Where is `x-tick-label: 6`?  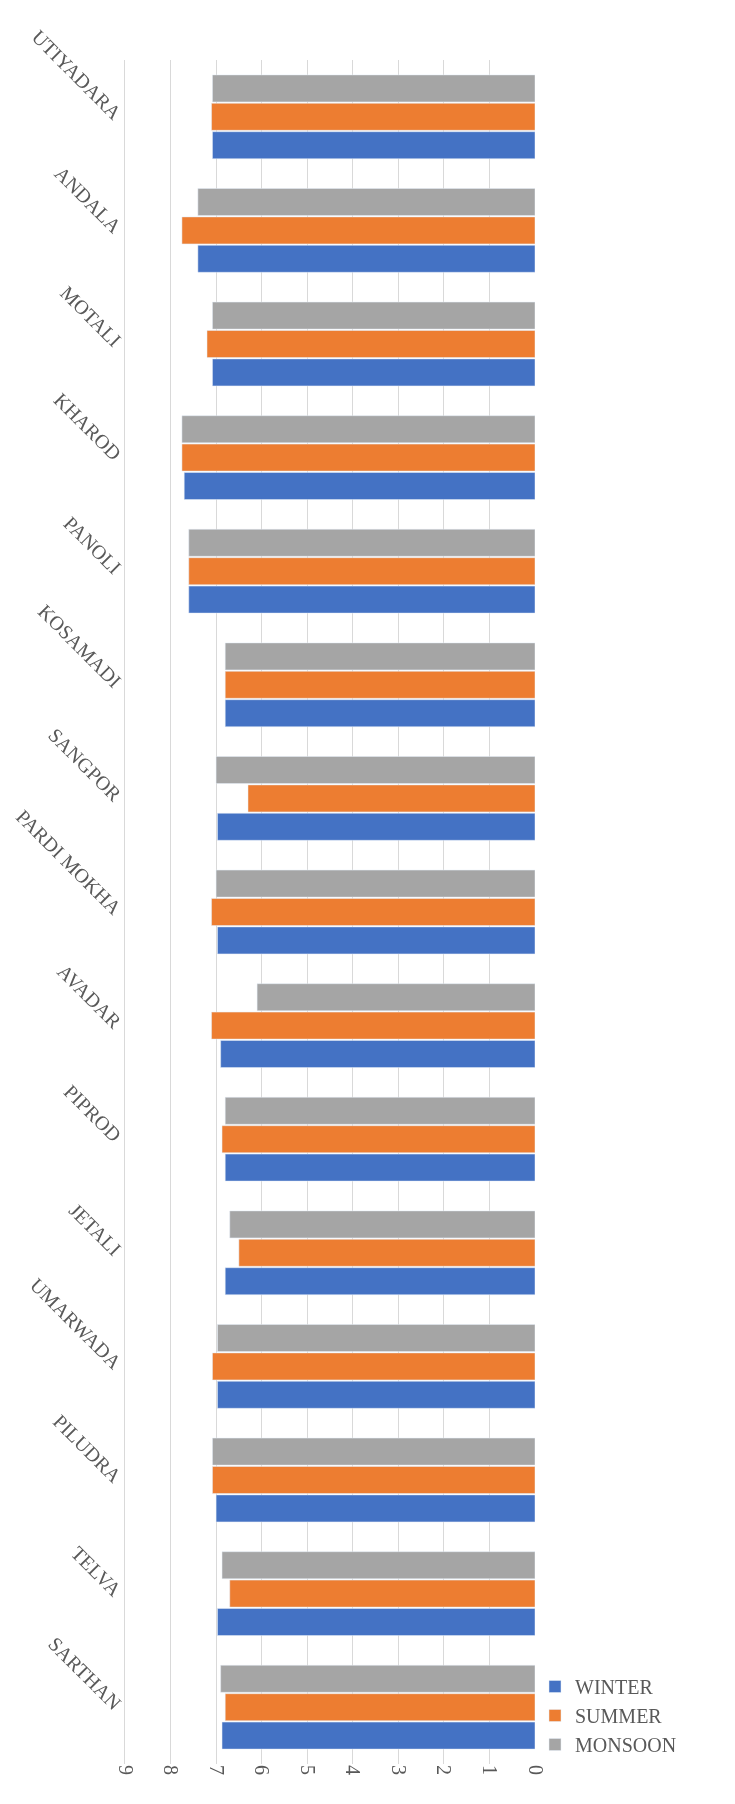 x-tick-label: 6 is located at coordinates (262, 1770).